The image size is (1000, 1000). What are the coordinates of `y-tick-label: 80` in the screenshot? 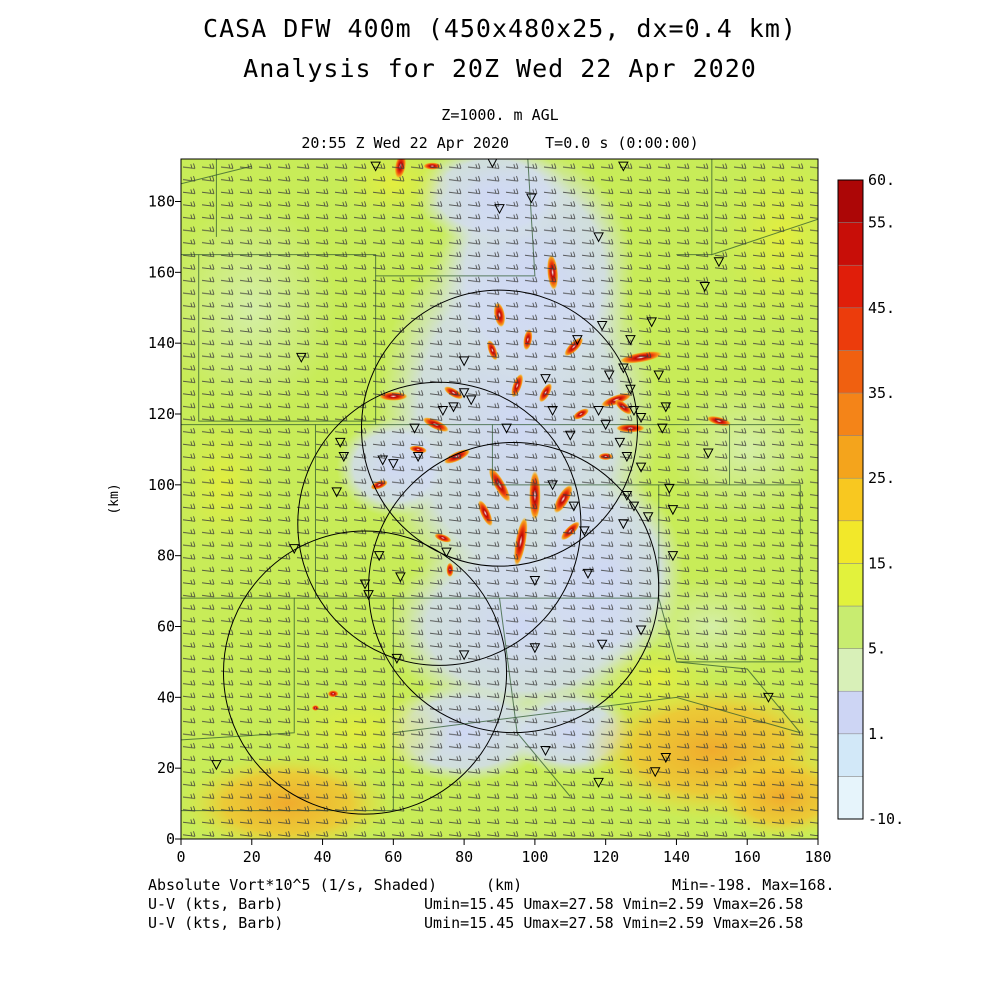 It's located at (166, 556).